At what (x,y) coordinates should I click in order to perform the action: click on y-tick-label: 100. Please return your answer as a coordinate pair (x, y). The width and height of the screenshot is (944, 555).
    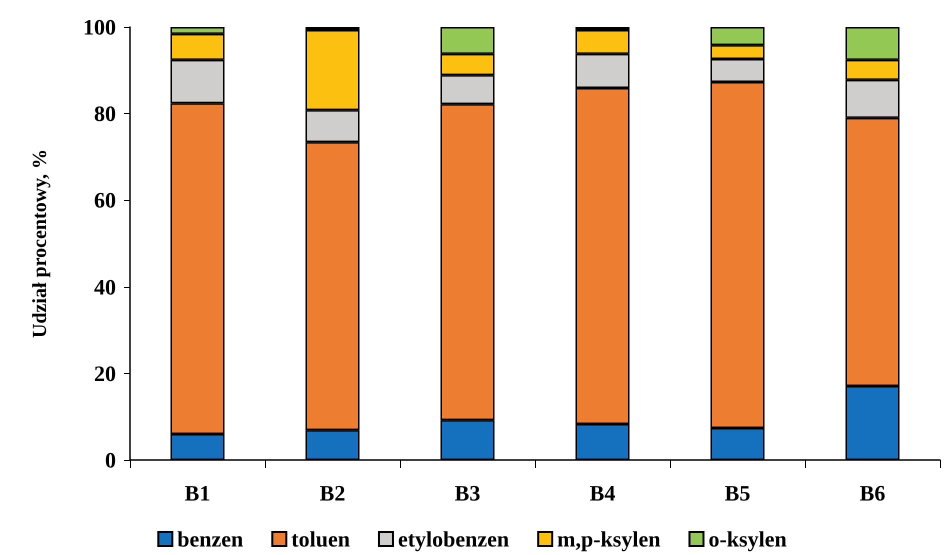
    Looking at the image, I should click on (99, 27).